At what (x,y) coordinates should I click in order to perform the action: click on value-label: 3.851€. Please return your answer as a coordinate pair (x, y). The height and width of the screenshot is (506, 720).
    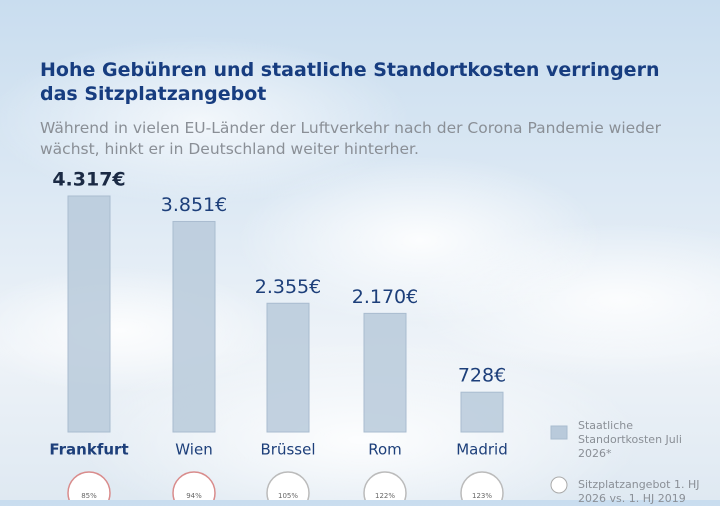
    Looking at the image, I should click on (194, 205).